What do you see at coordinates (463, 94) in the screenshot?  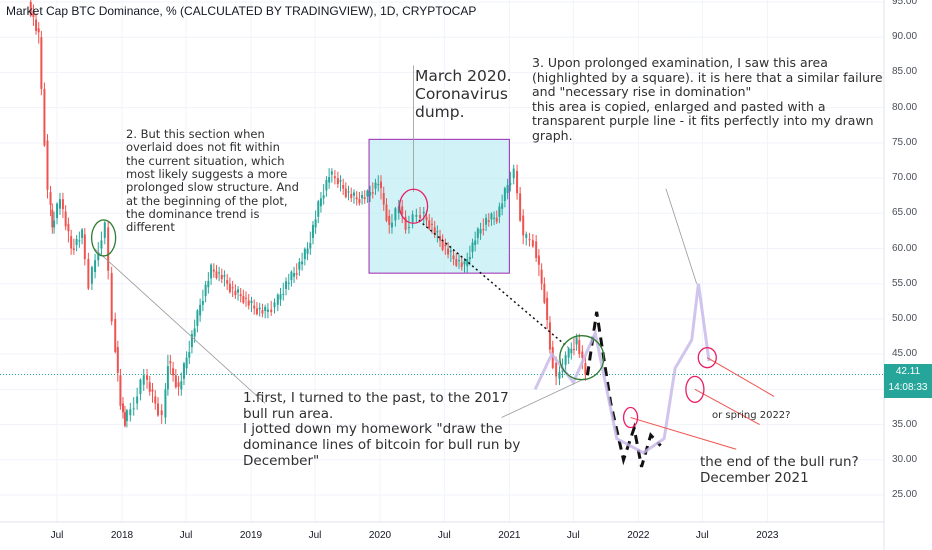 I see `annotation-covid: March 2020. Coronavirus dump.` at bounding box center [463, 94].